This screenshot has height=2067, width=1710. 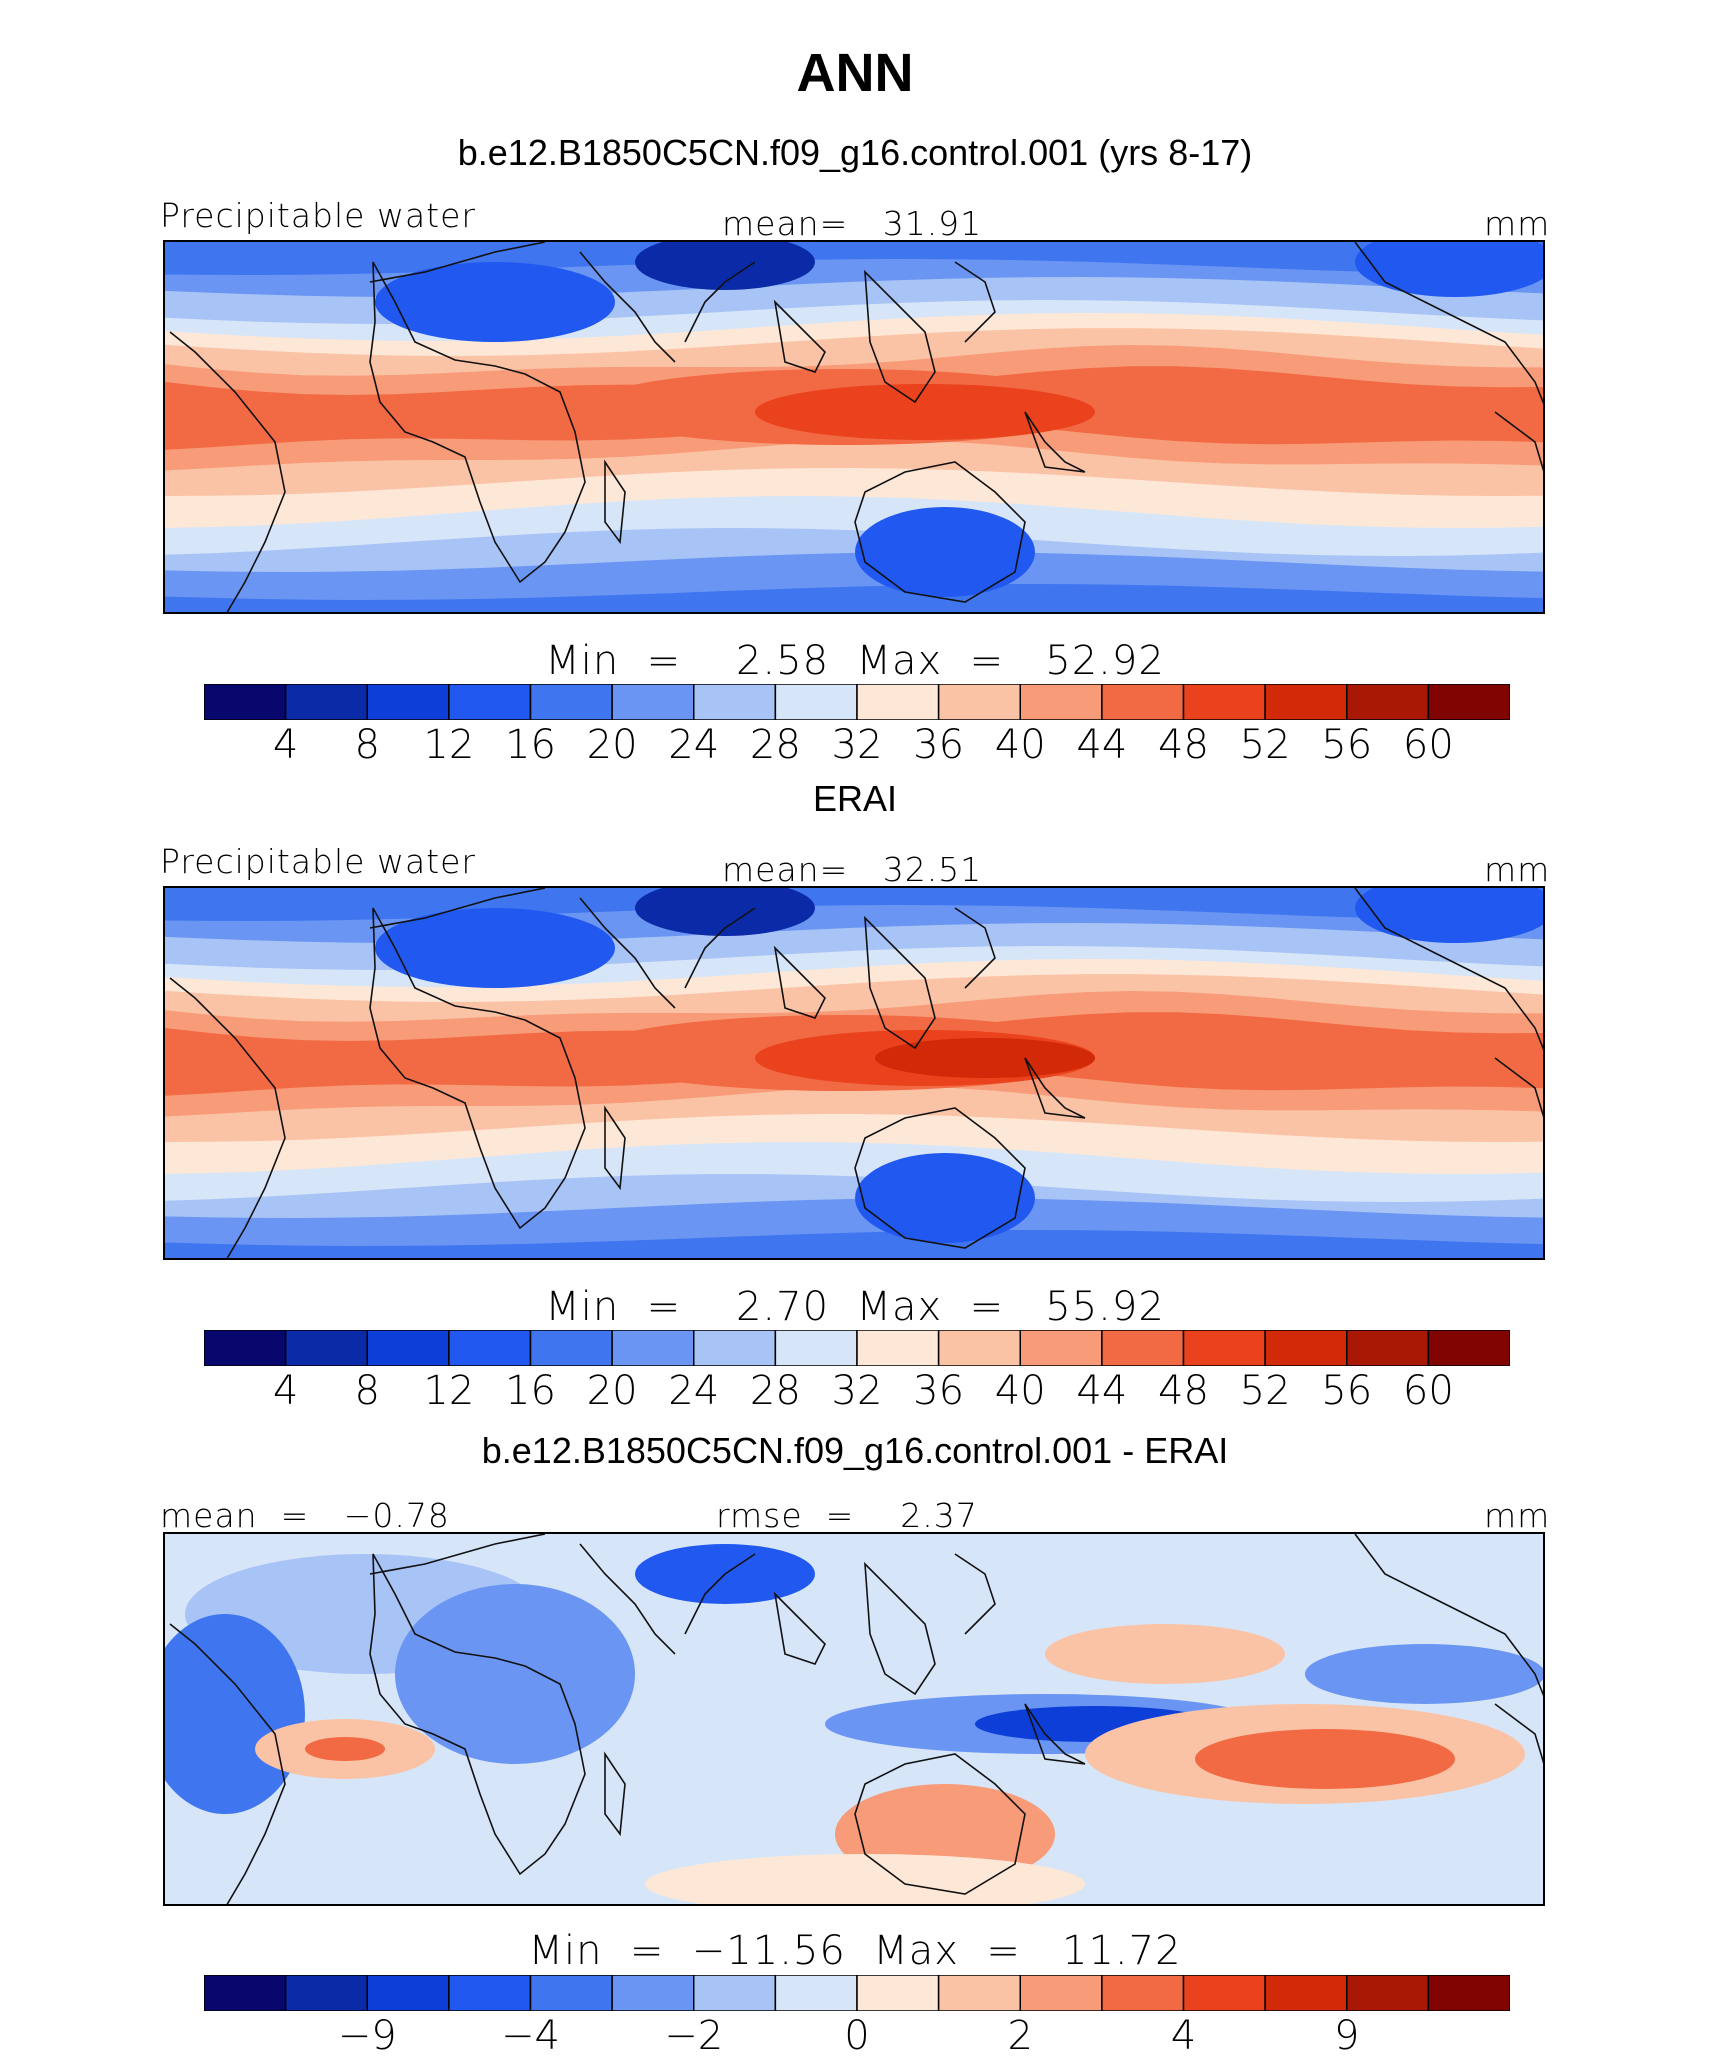 I want to click on panel3-colorbar-ticks: −9 −4 −2 0 2 4 9, so click(x=855, y=2038).